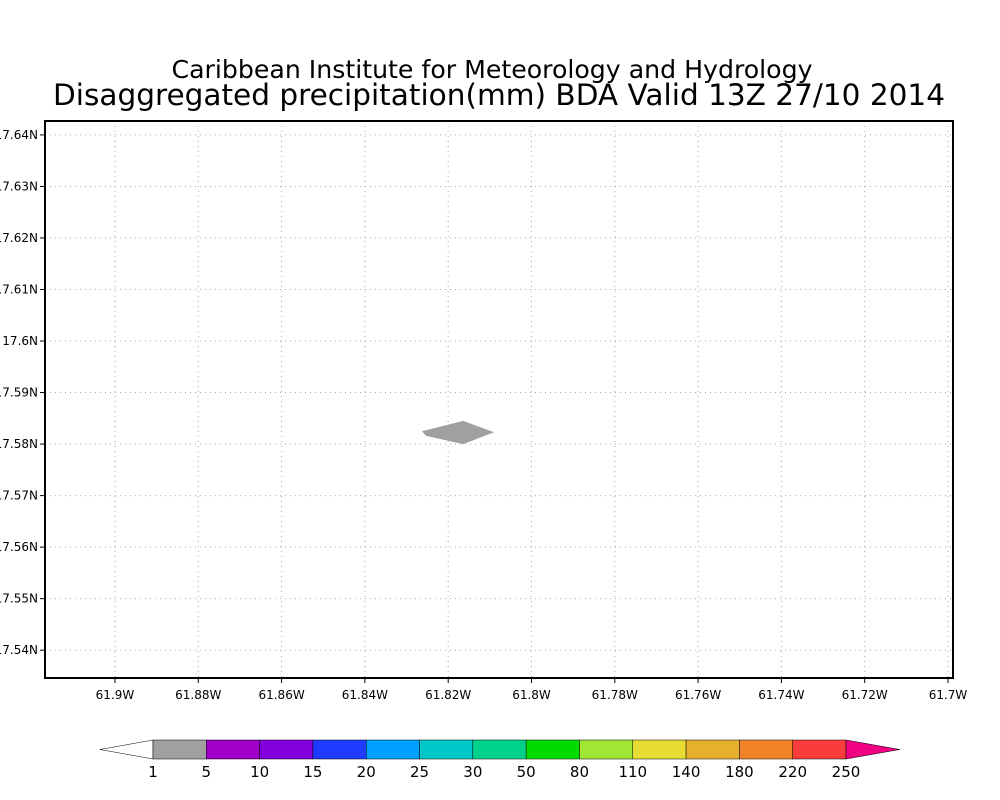  I want to click on y-tick-label: 17.59N, so click(19, 393).